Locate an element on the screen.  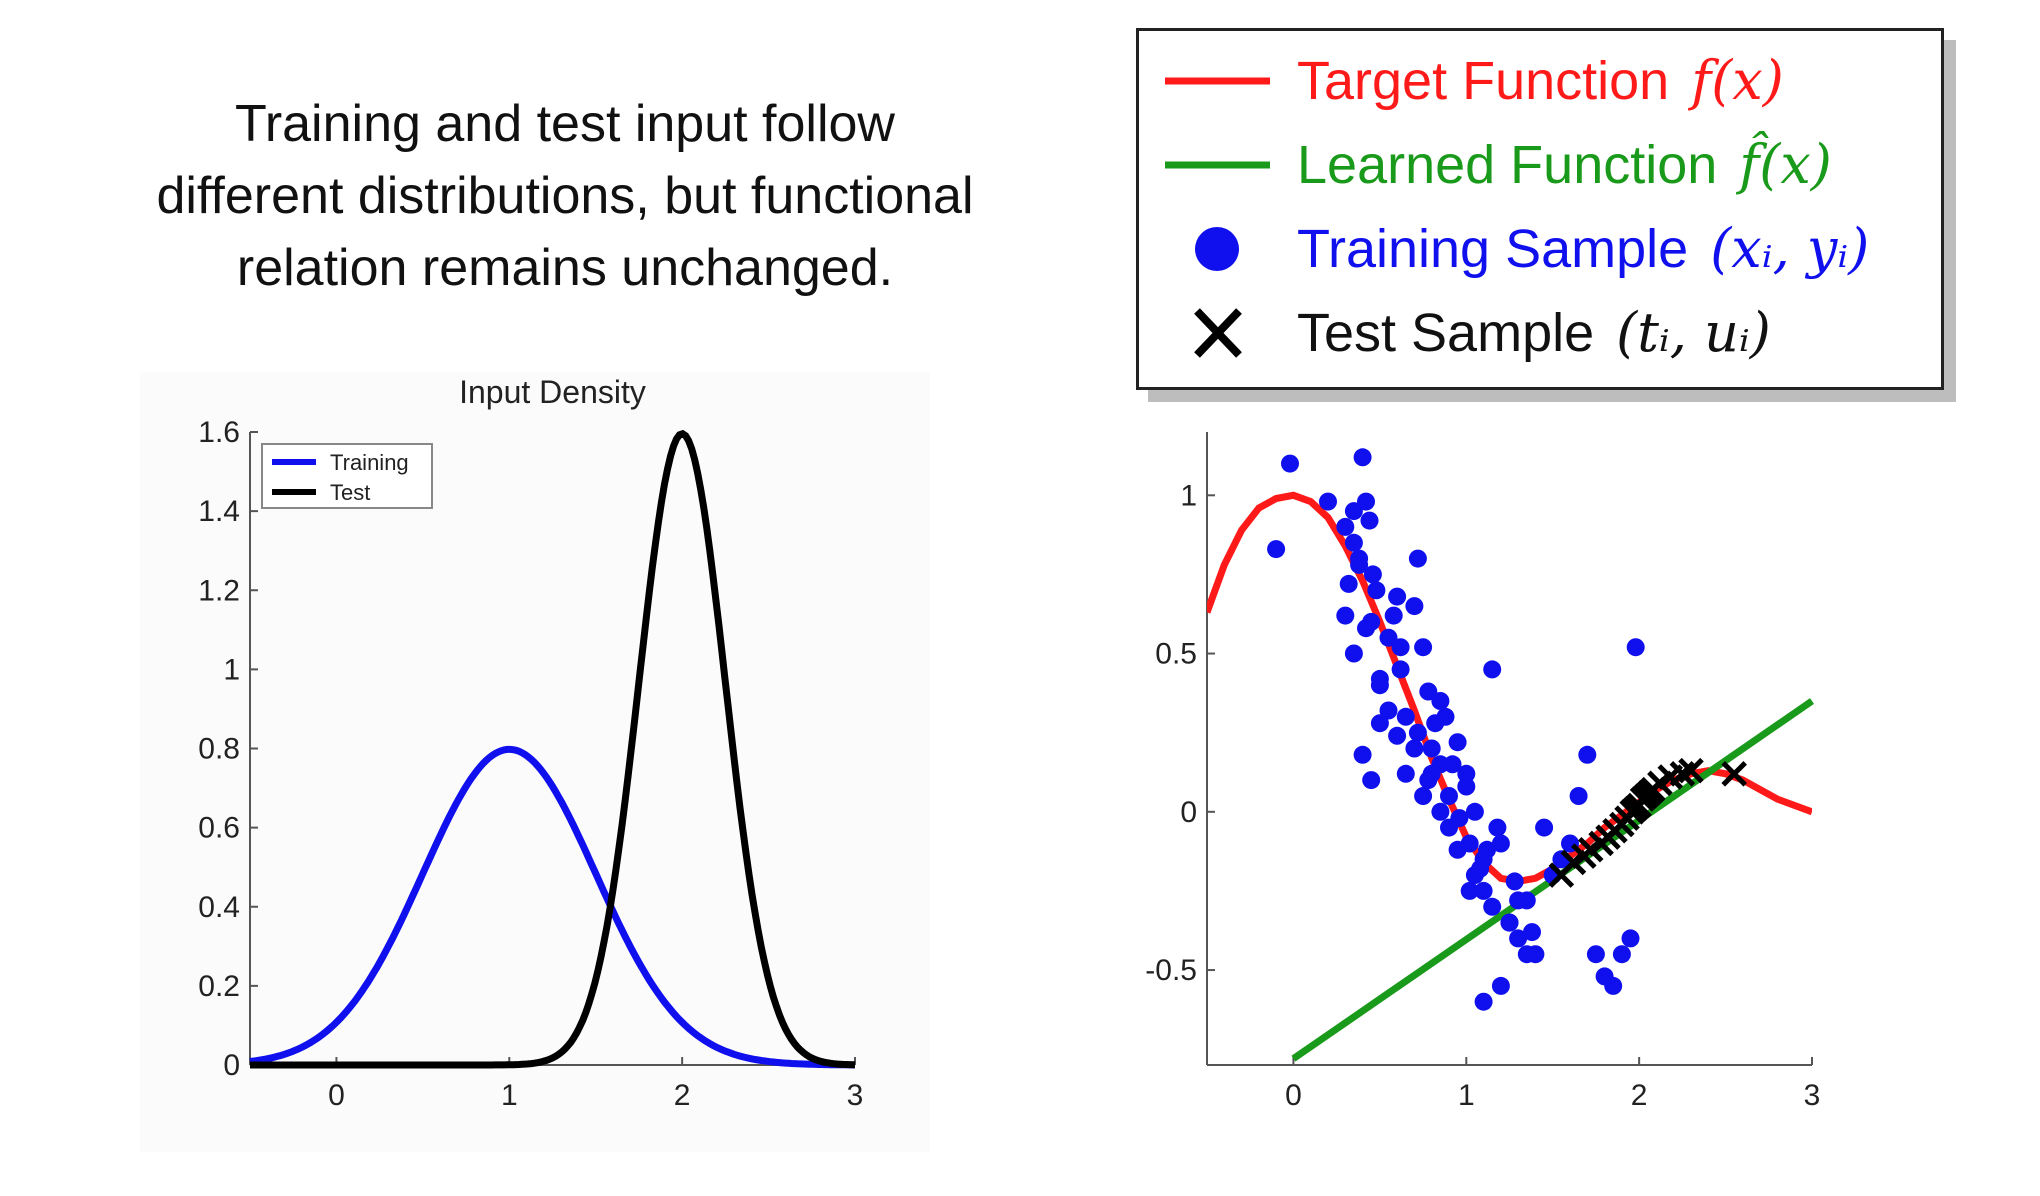
density-legend-box is located at coordinates (347, 476).